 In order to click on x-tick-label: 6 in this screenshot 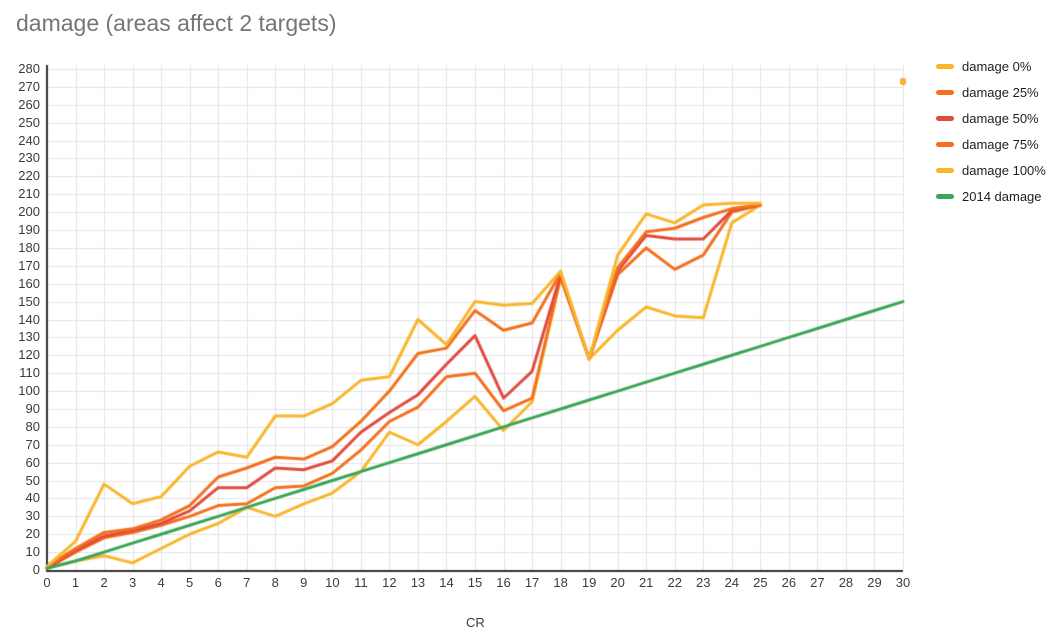, I will do `click(218, 582)`.